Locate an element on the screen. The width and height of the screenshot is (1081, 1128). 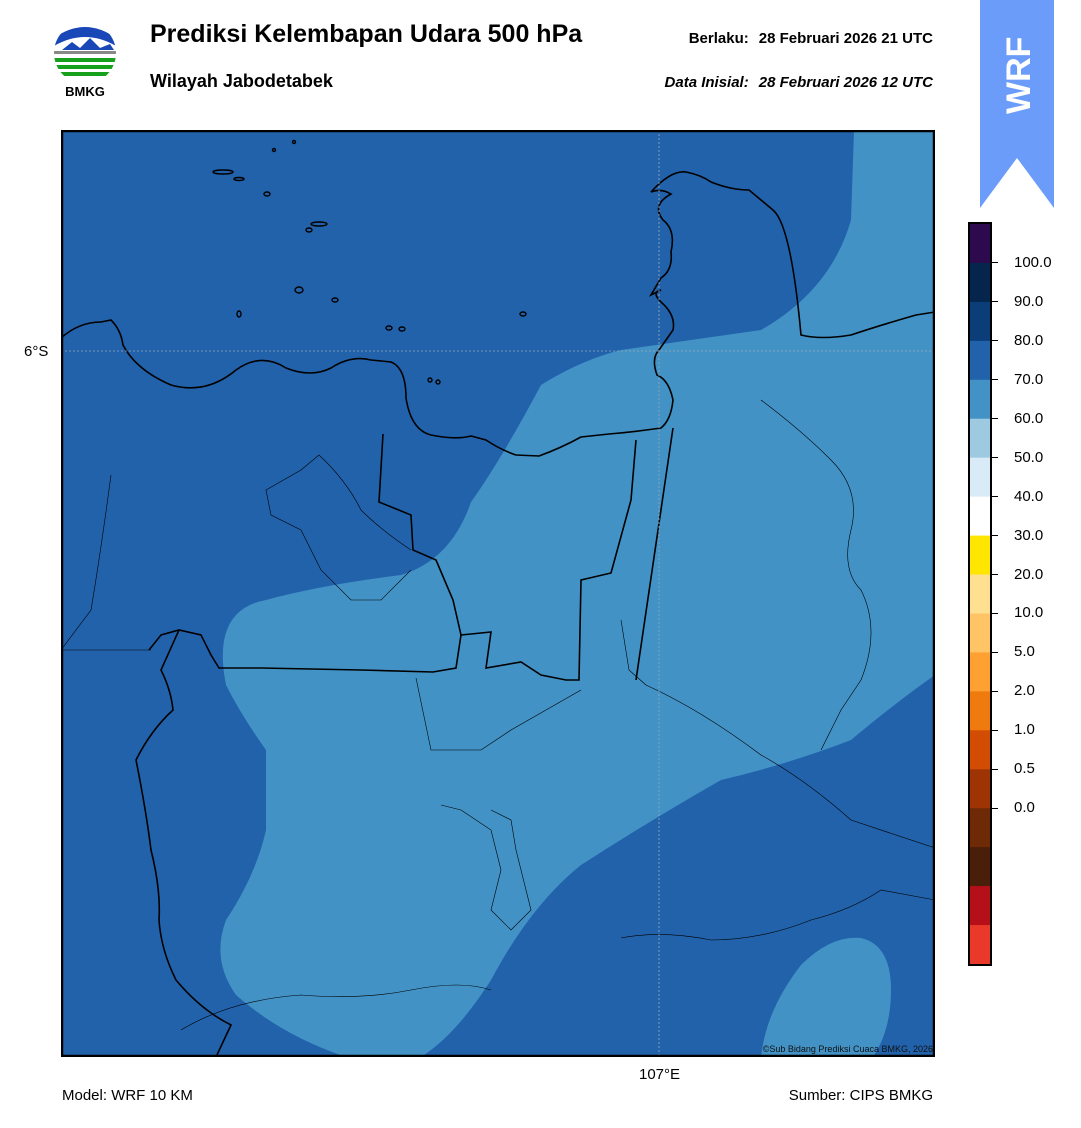
wrf-badge: WRF is located at coordinates (1017, 104).